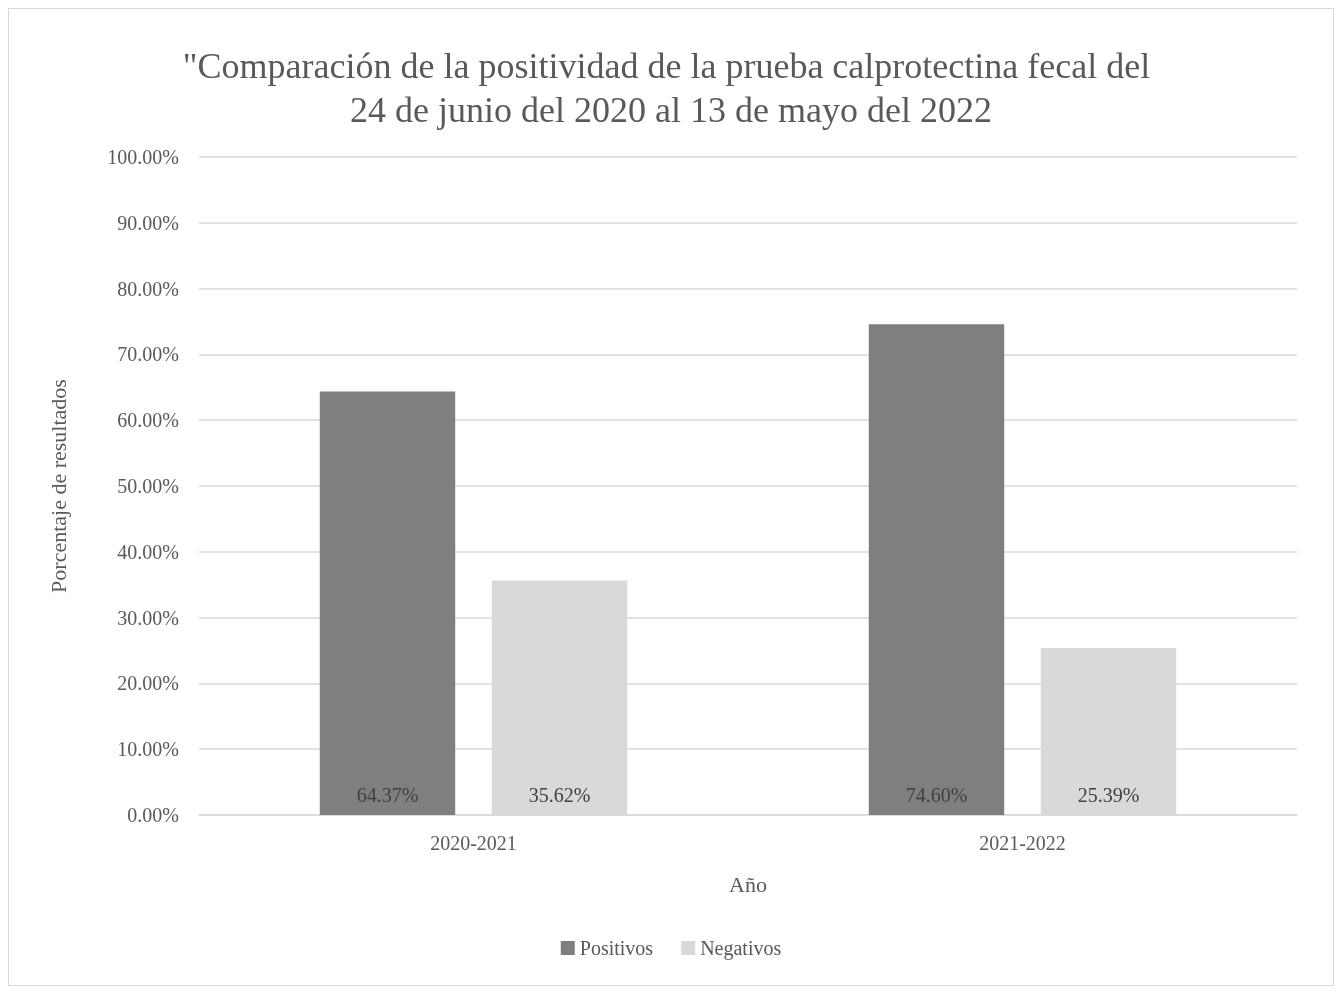 The width and height of the screenshot is (1344, 997). What do you see at coordinates (1108, 795) in the screenshot?
I see `data-label: 25.39%` at bounding box center [1108, 795].